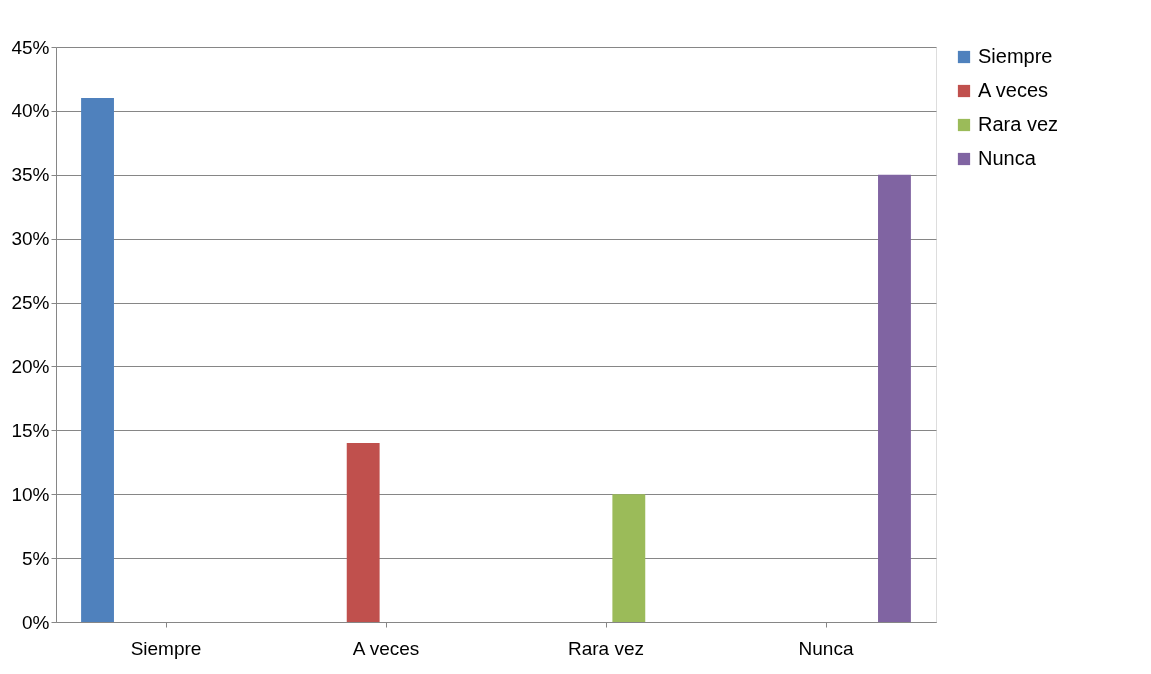  What do you see at coordinates (1007, 158) in the screenshot?
I see `legend-label: Nunca` at bounding box center [1007, 158].